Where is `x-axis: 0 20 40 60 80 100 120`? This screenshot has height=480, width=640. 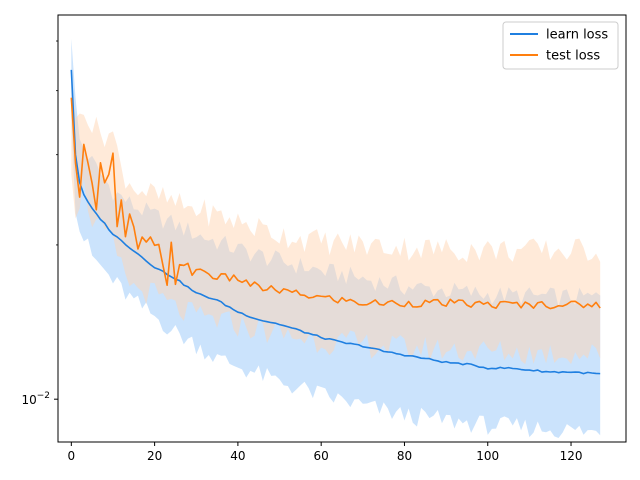
x-axis: 0 20 40 60 80 100 120 is located at coordinates (325, 452).